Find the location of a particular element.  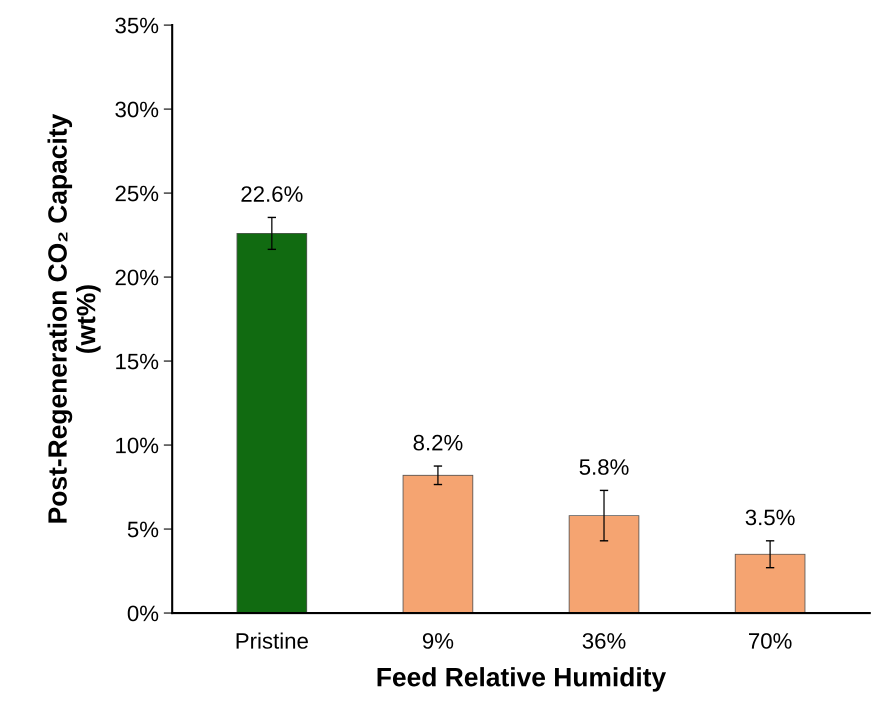

y-tick-label: 30% is located at coordinates (136, 110).